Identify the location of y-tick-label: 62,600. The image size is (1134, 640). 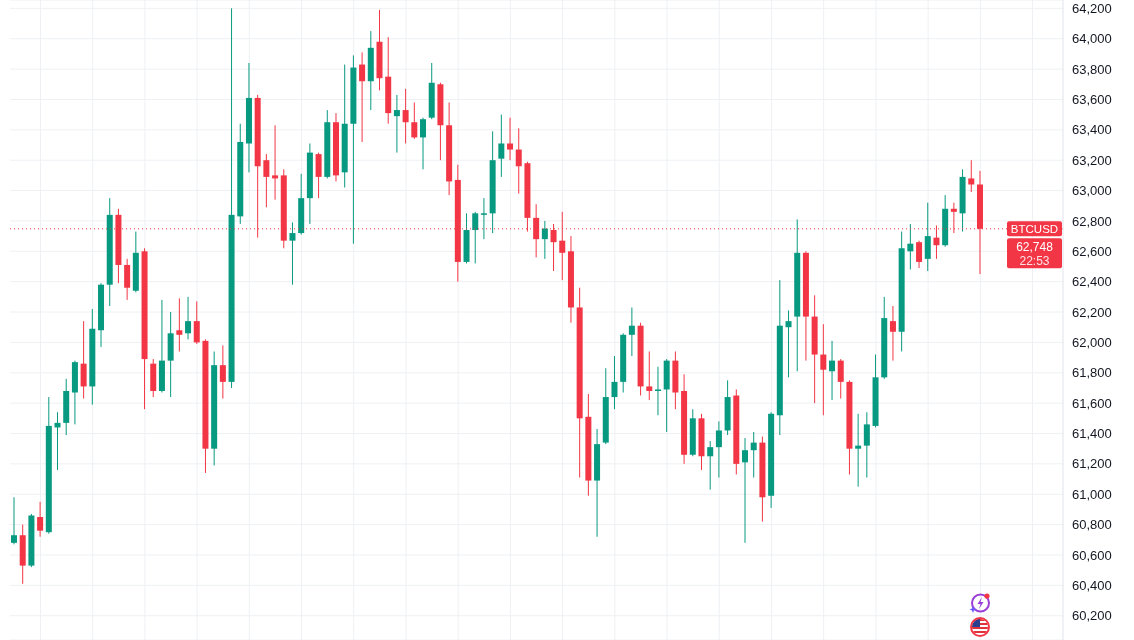
(1092, 251).